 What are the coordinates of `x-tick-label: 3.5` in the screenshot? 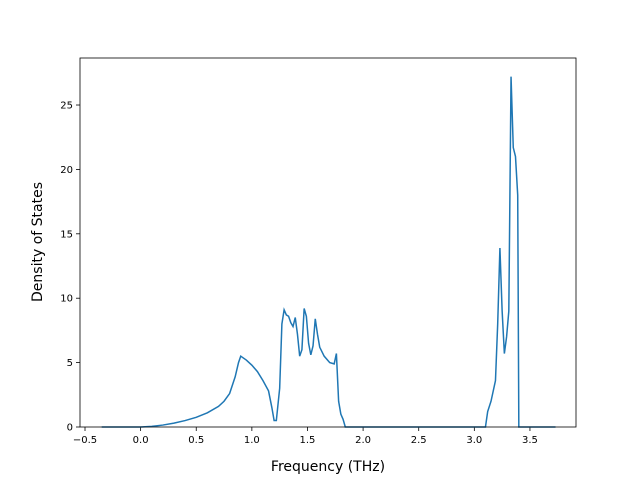 It's located at (530, 440).